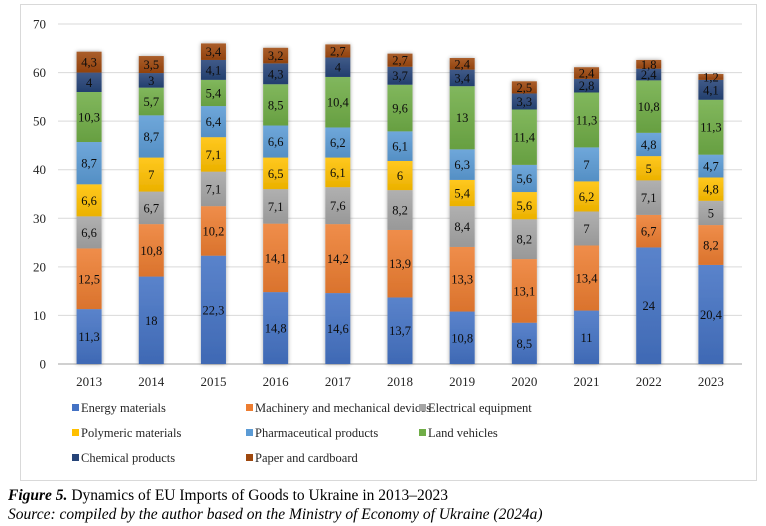  Describe the element at coordinates (276, 56) in the screenshot. I see `data-label: 3,2` at that location.